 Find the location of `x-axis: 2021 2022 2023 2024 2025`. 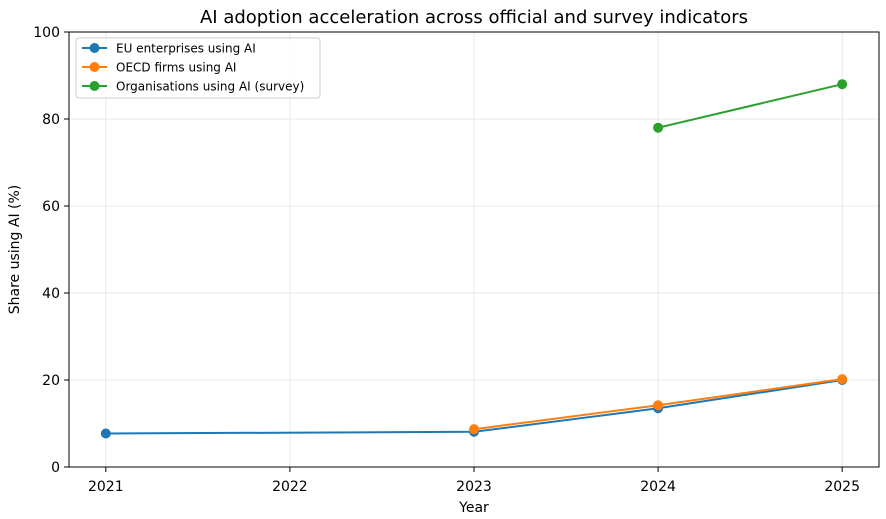

x-axis: 2021 2022 2023 2024 2025 is located at coordinates (474, 481).